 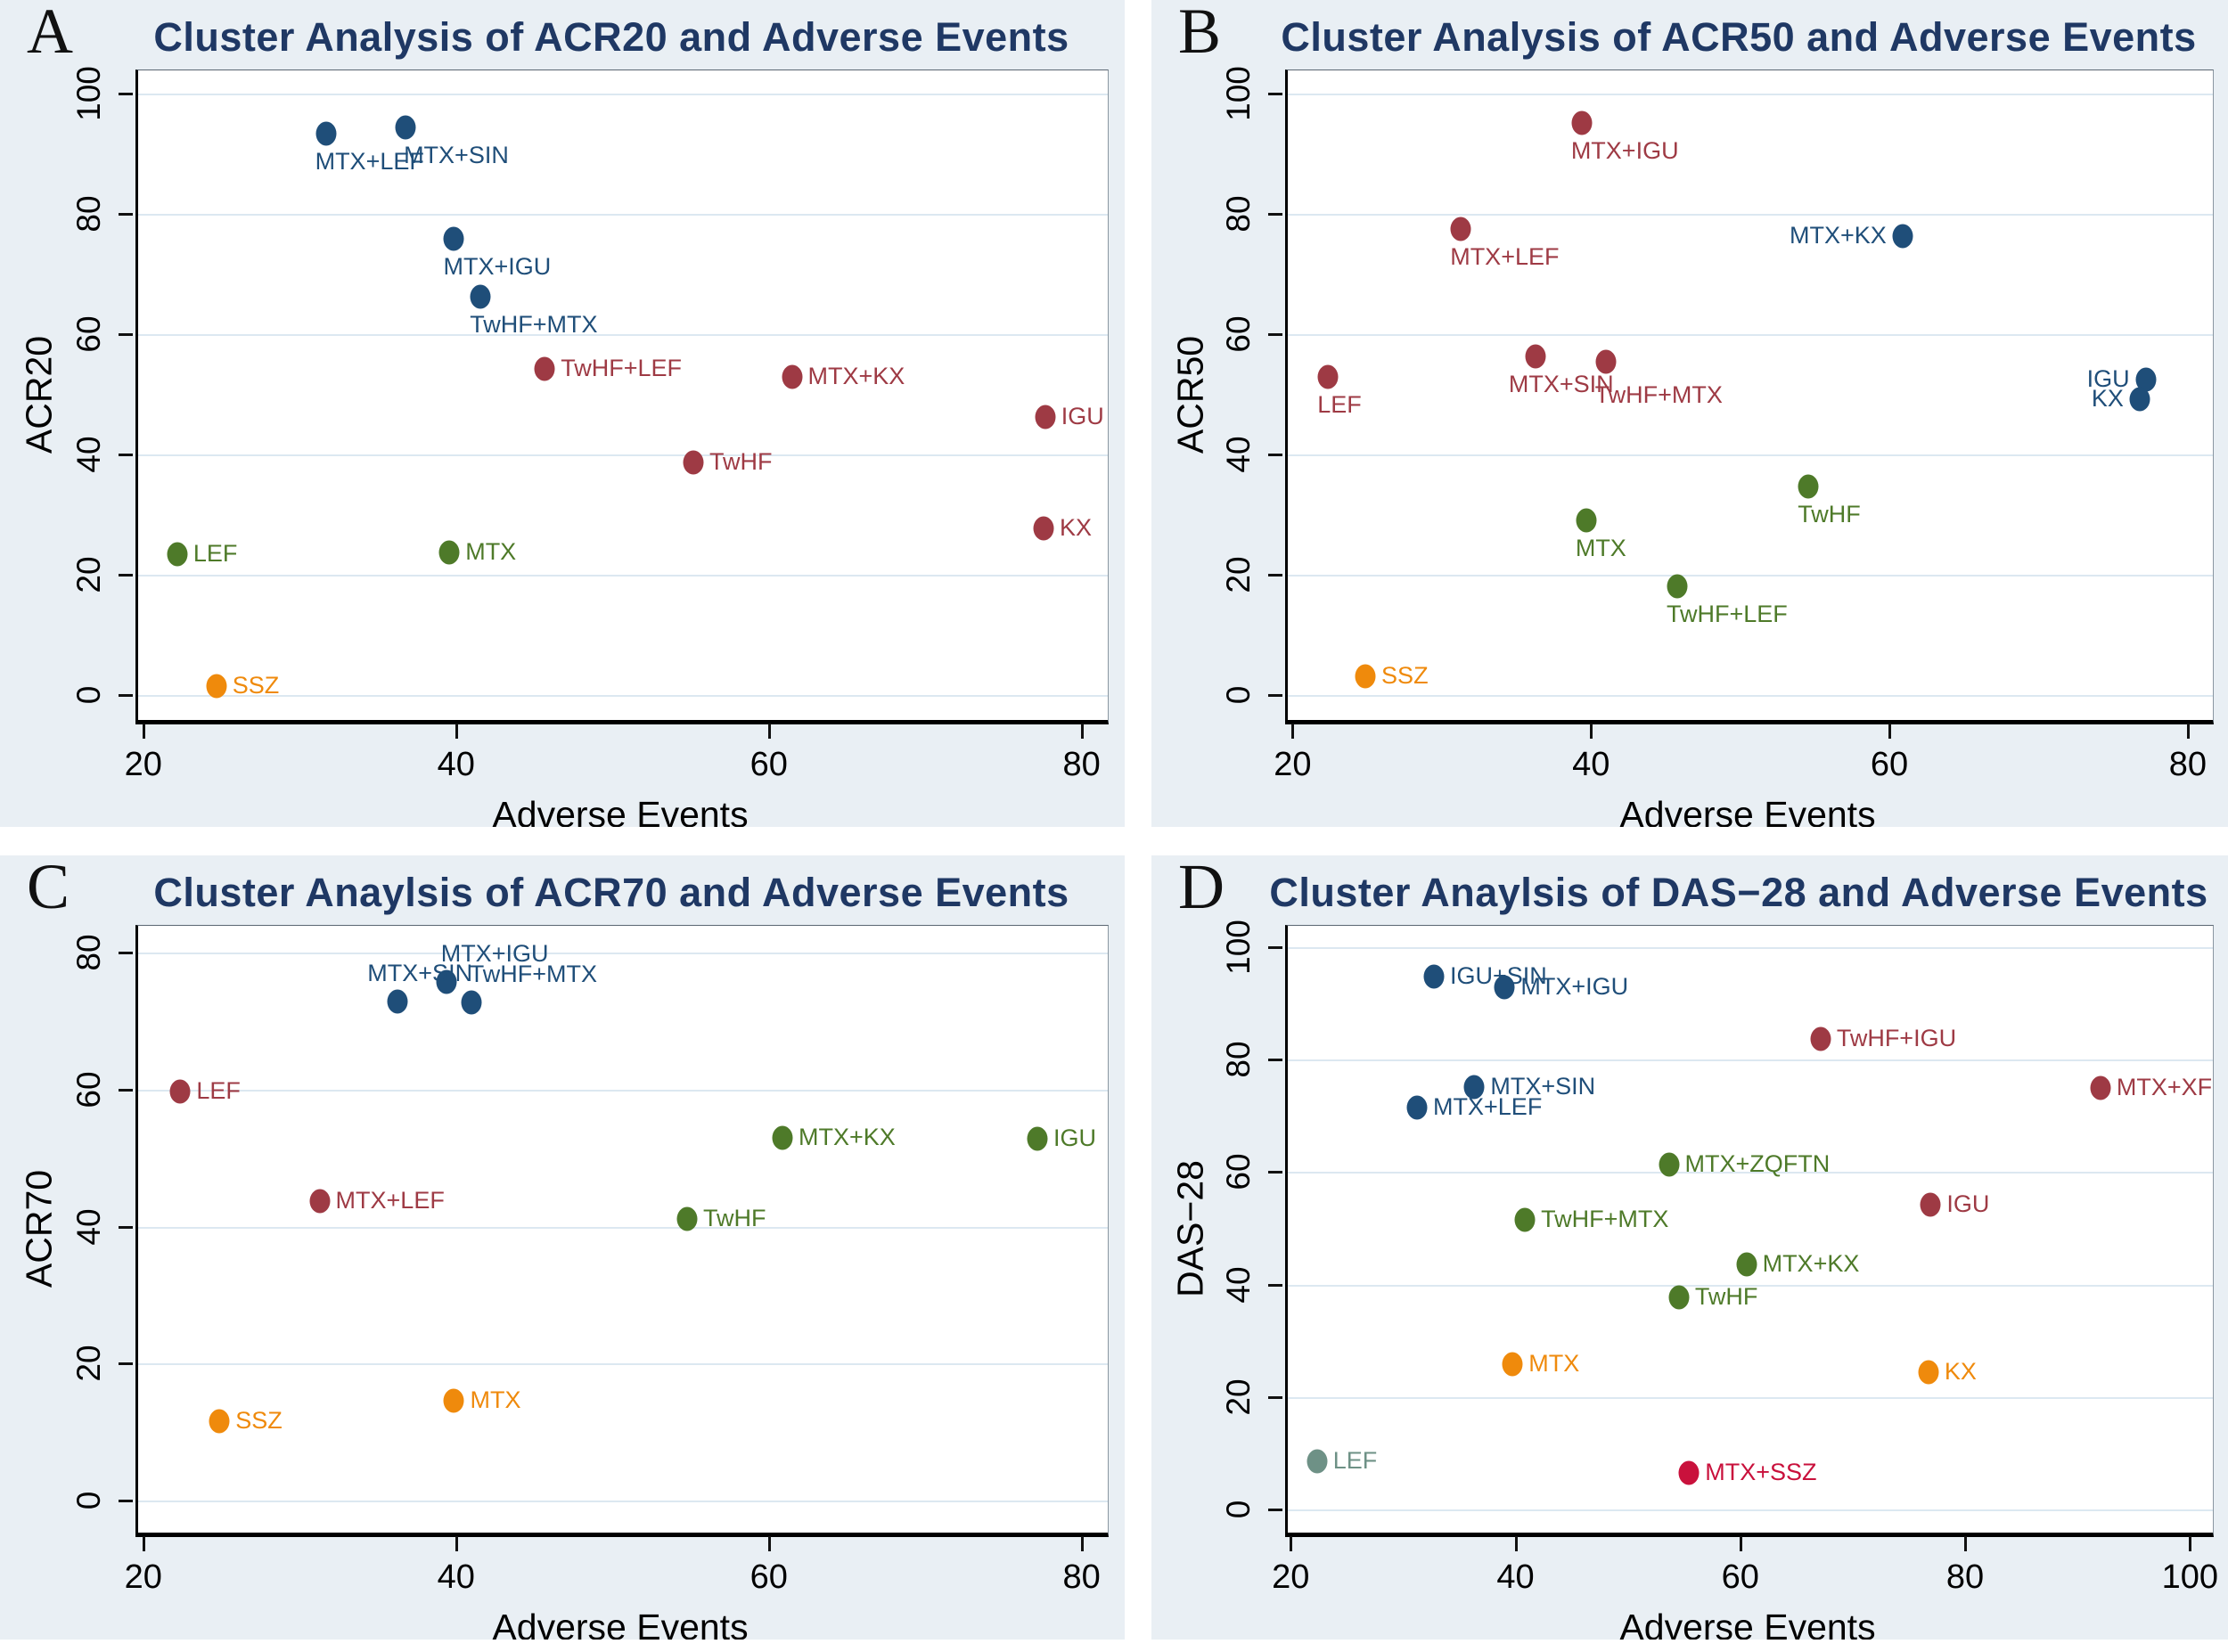 I want to click on point-label-MTX+XF: MTX+XF, so click(x=2164, y=1086).